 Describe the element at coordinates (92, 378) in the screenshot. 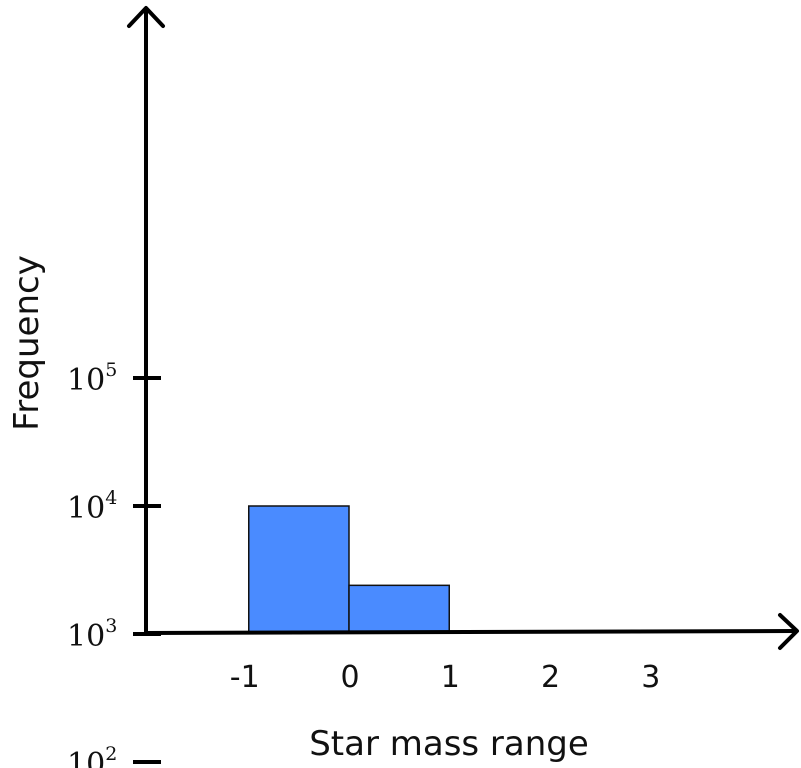

I see `y-tick-label-3: 10⁵` at that location.